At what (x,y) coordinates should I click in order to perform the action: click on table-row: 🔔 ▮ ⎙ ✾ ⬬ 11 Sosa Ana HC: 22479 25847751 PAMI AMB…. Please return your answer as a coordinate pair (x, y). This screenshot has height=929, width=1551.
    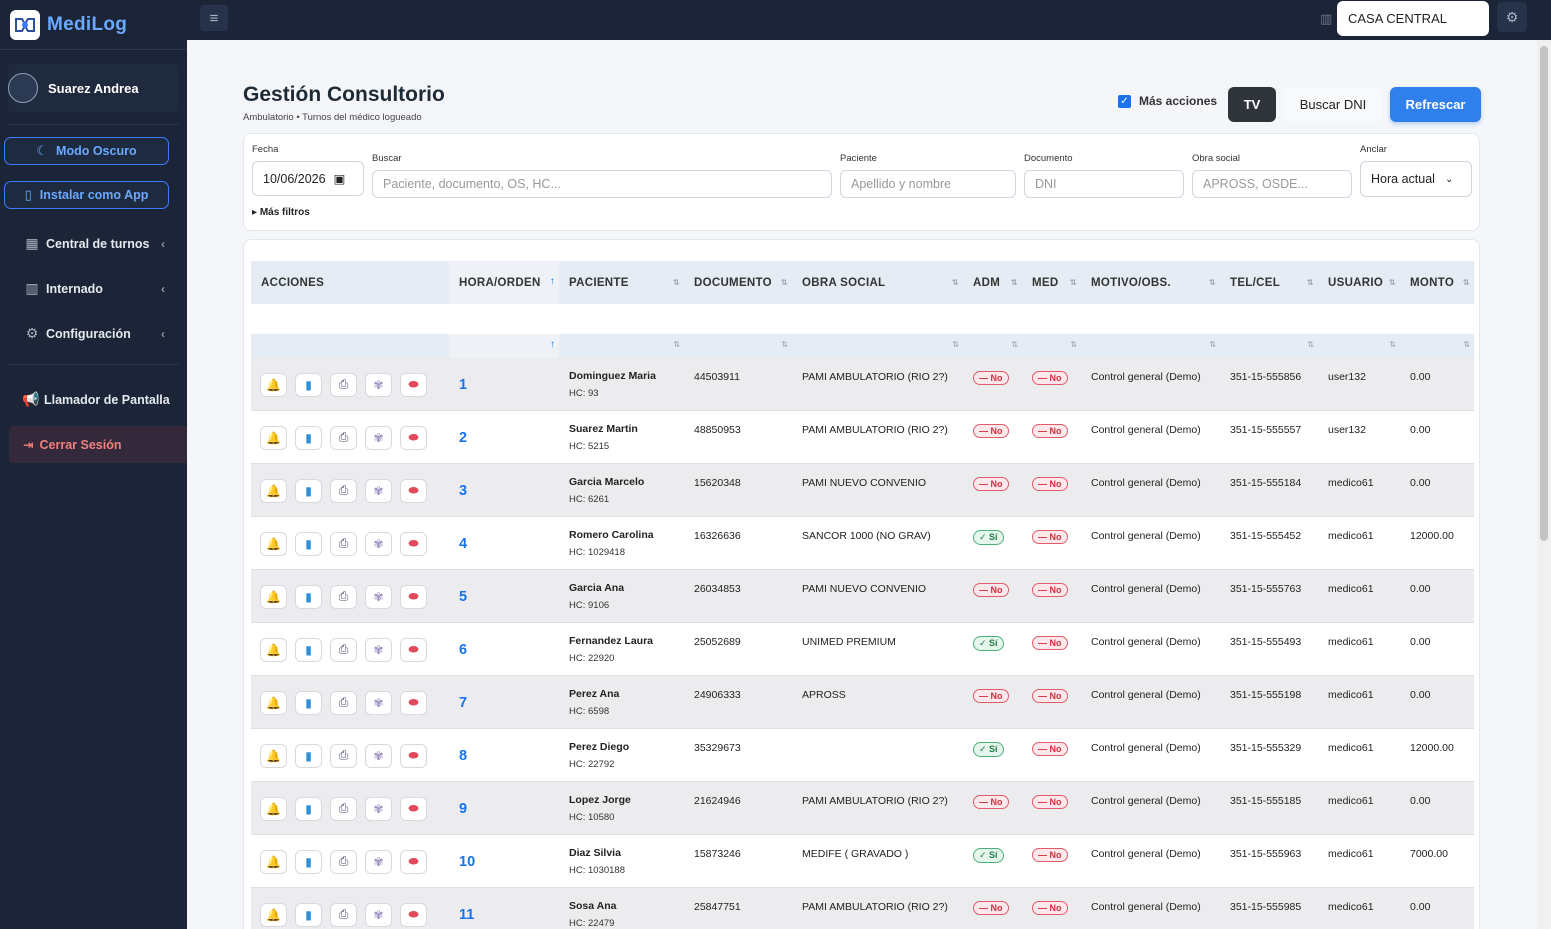
    Looking at the image, I should click on (862, 908).